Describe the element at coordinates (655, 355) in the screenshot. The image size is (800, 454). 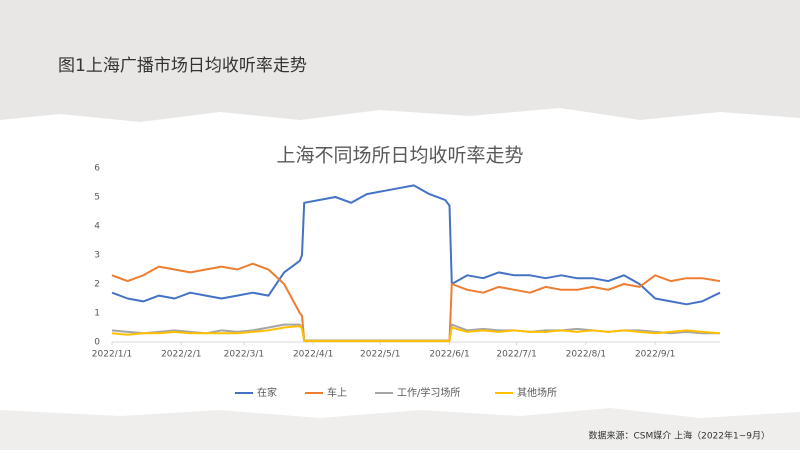
I see `x-tick-label: 2022/9/1` at that location.